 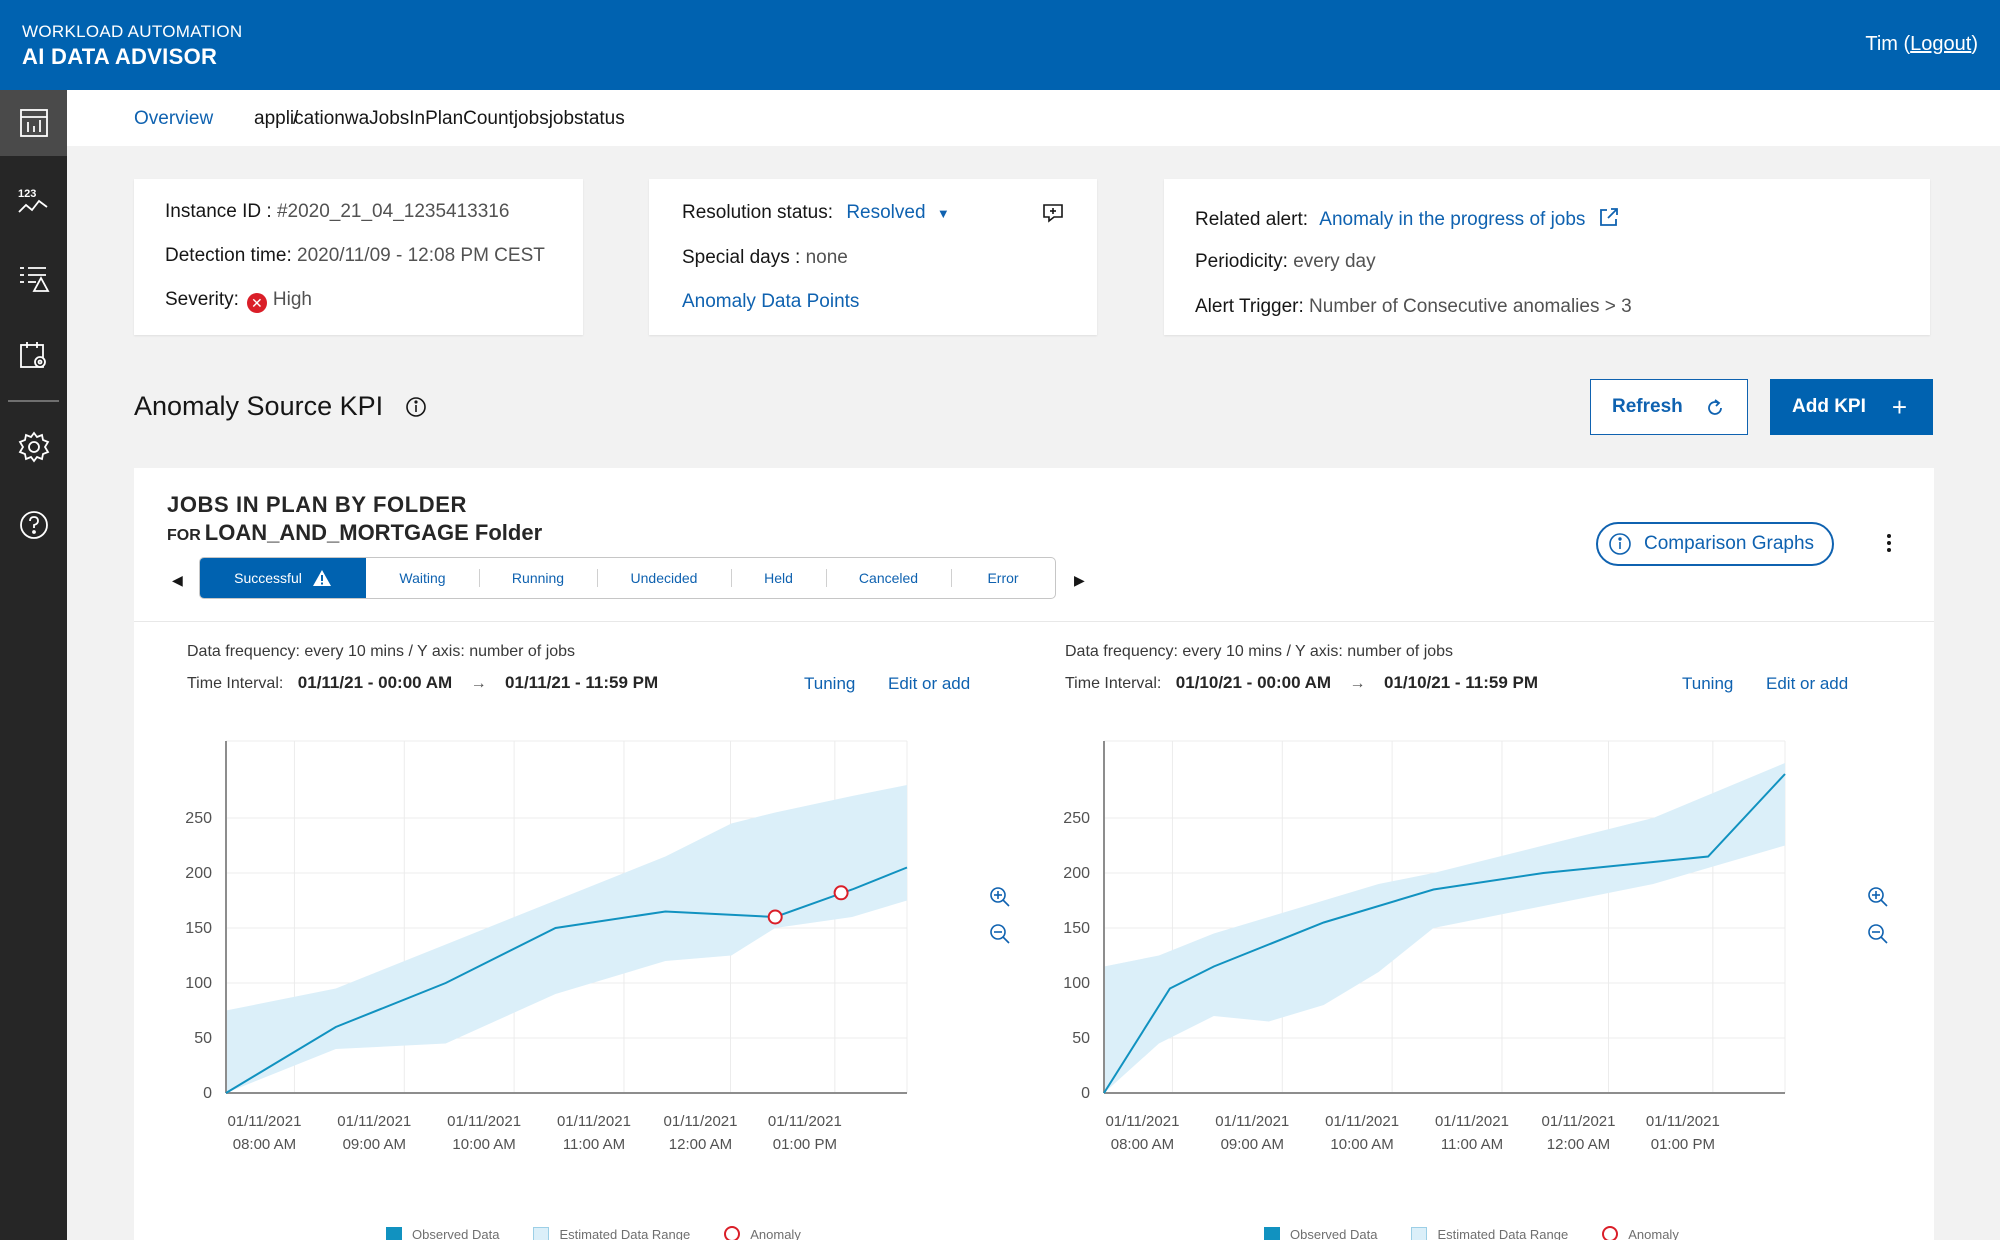 What do you see at coordinates (1003, 578) in the screenshot?
I see `tab-error: Error` at bounding box center [1003, 578].